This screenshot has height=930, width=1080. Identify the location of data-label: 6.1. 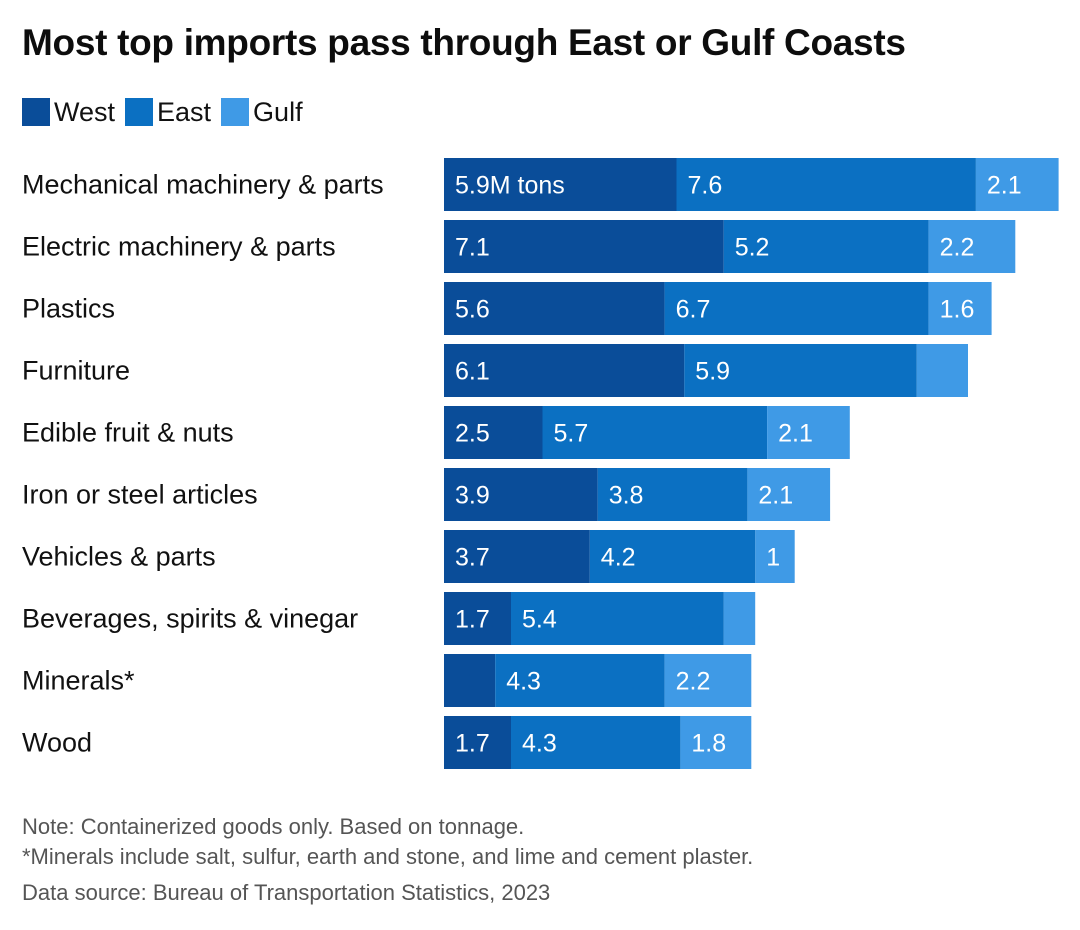
(472, 372).